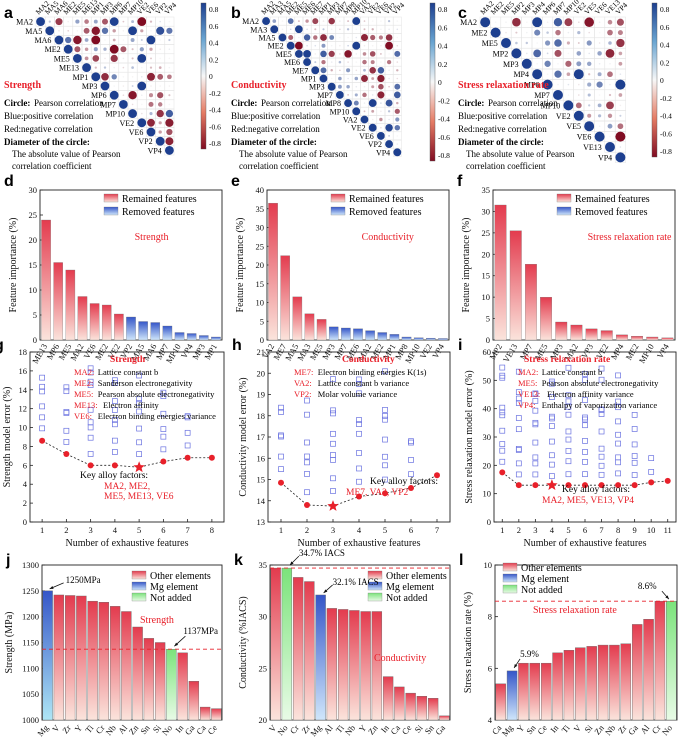 The width and height of the screenshot is (685, 741). What do you see at coordinates (33, 290) in the screenshot?
I see `y-tick-label: 10` at bounding box center [33, 290].